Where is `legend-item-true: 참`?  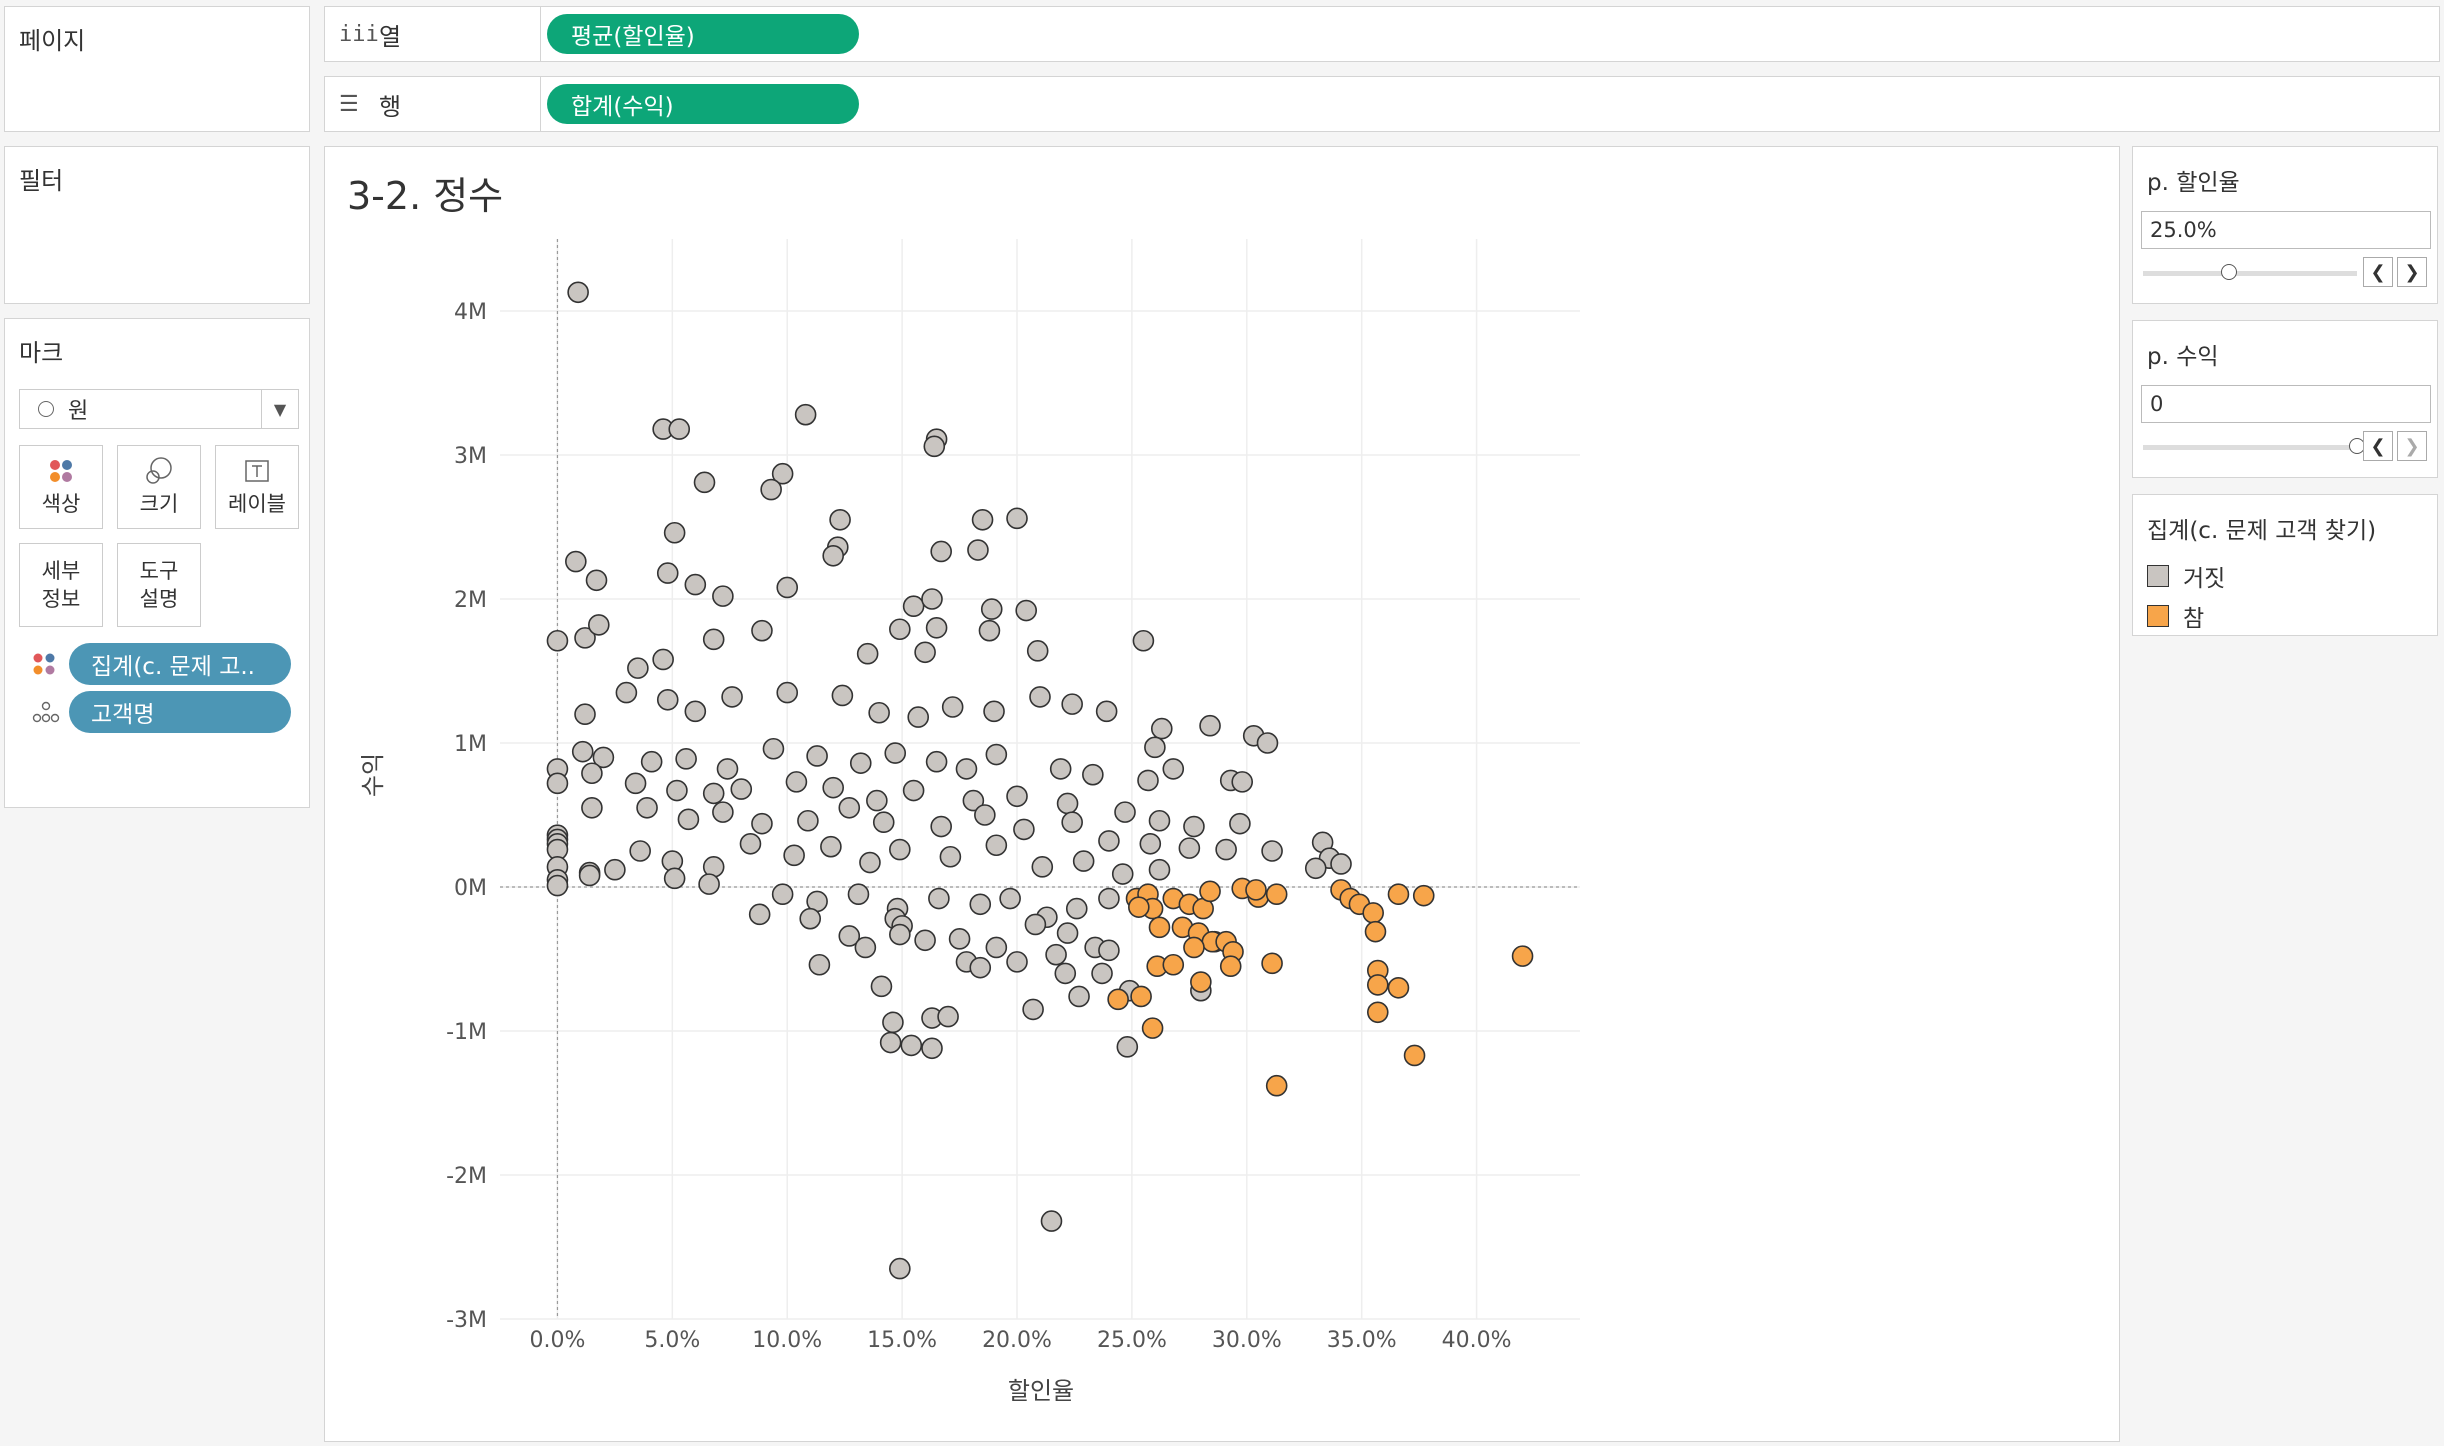 legend-item-true: 참 is located at coordinates (2175, 616).